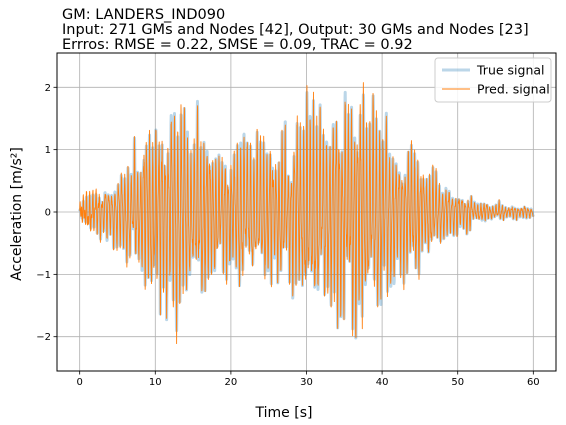  What do you see at coordinates (155, 382) in the screenshot?
I see `x-tick-label: 10` at bounding box center [155, 382].